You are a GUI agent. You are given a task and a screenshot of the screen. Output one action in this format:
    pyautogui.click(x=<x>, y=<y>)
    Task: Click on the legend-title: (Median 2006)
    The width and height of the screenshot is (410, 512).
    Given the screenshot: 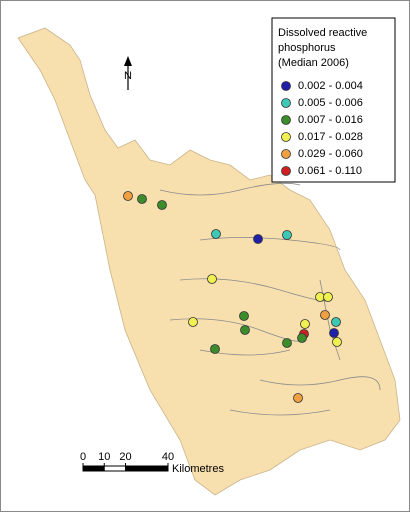 What is the action you would take?
    pyautogui.click(x=313, y=63)
    